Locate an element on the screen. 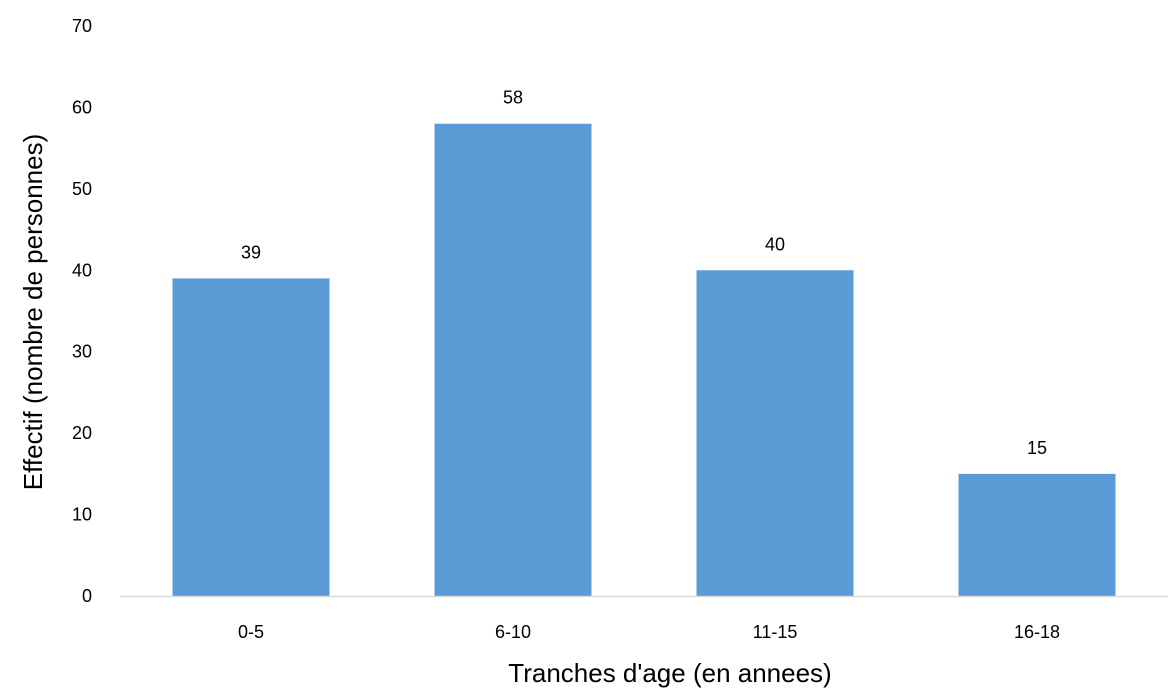  x-axis-title: Tranches d'age (en annees) is located at coordinates (669, 673).